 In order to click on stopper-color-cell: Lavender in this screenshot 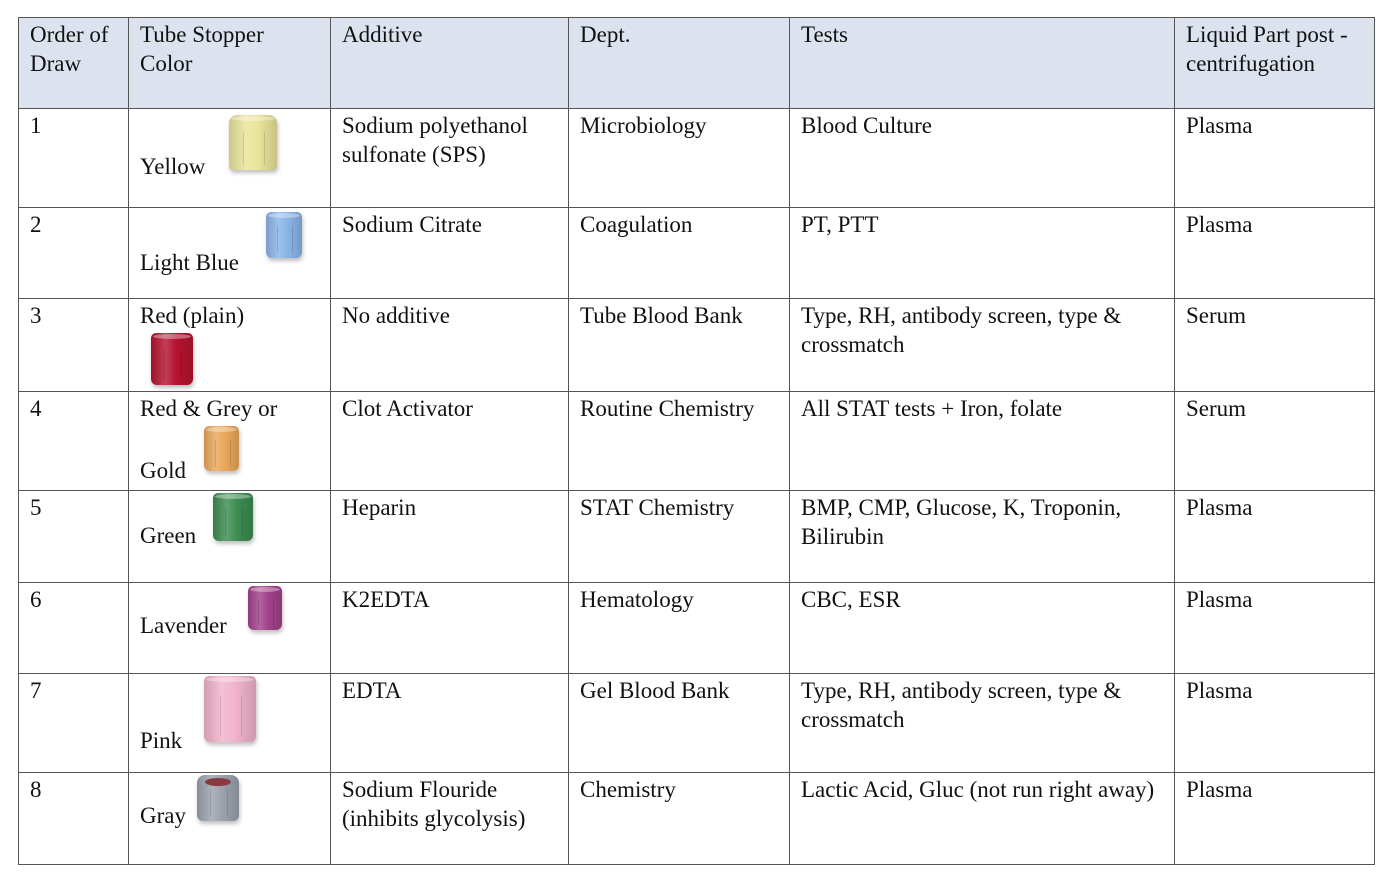, I will do `click(229, 628)`.